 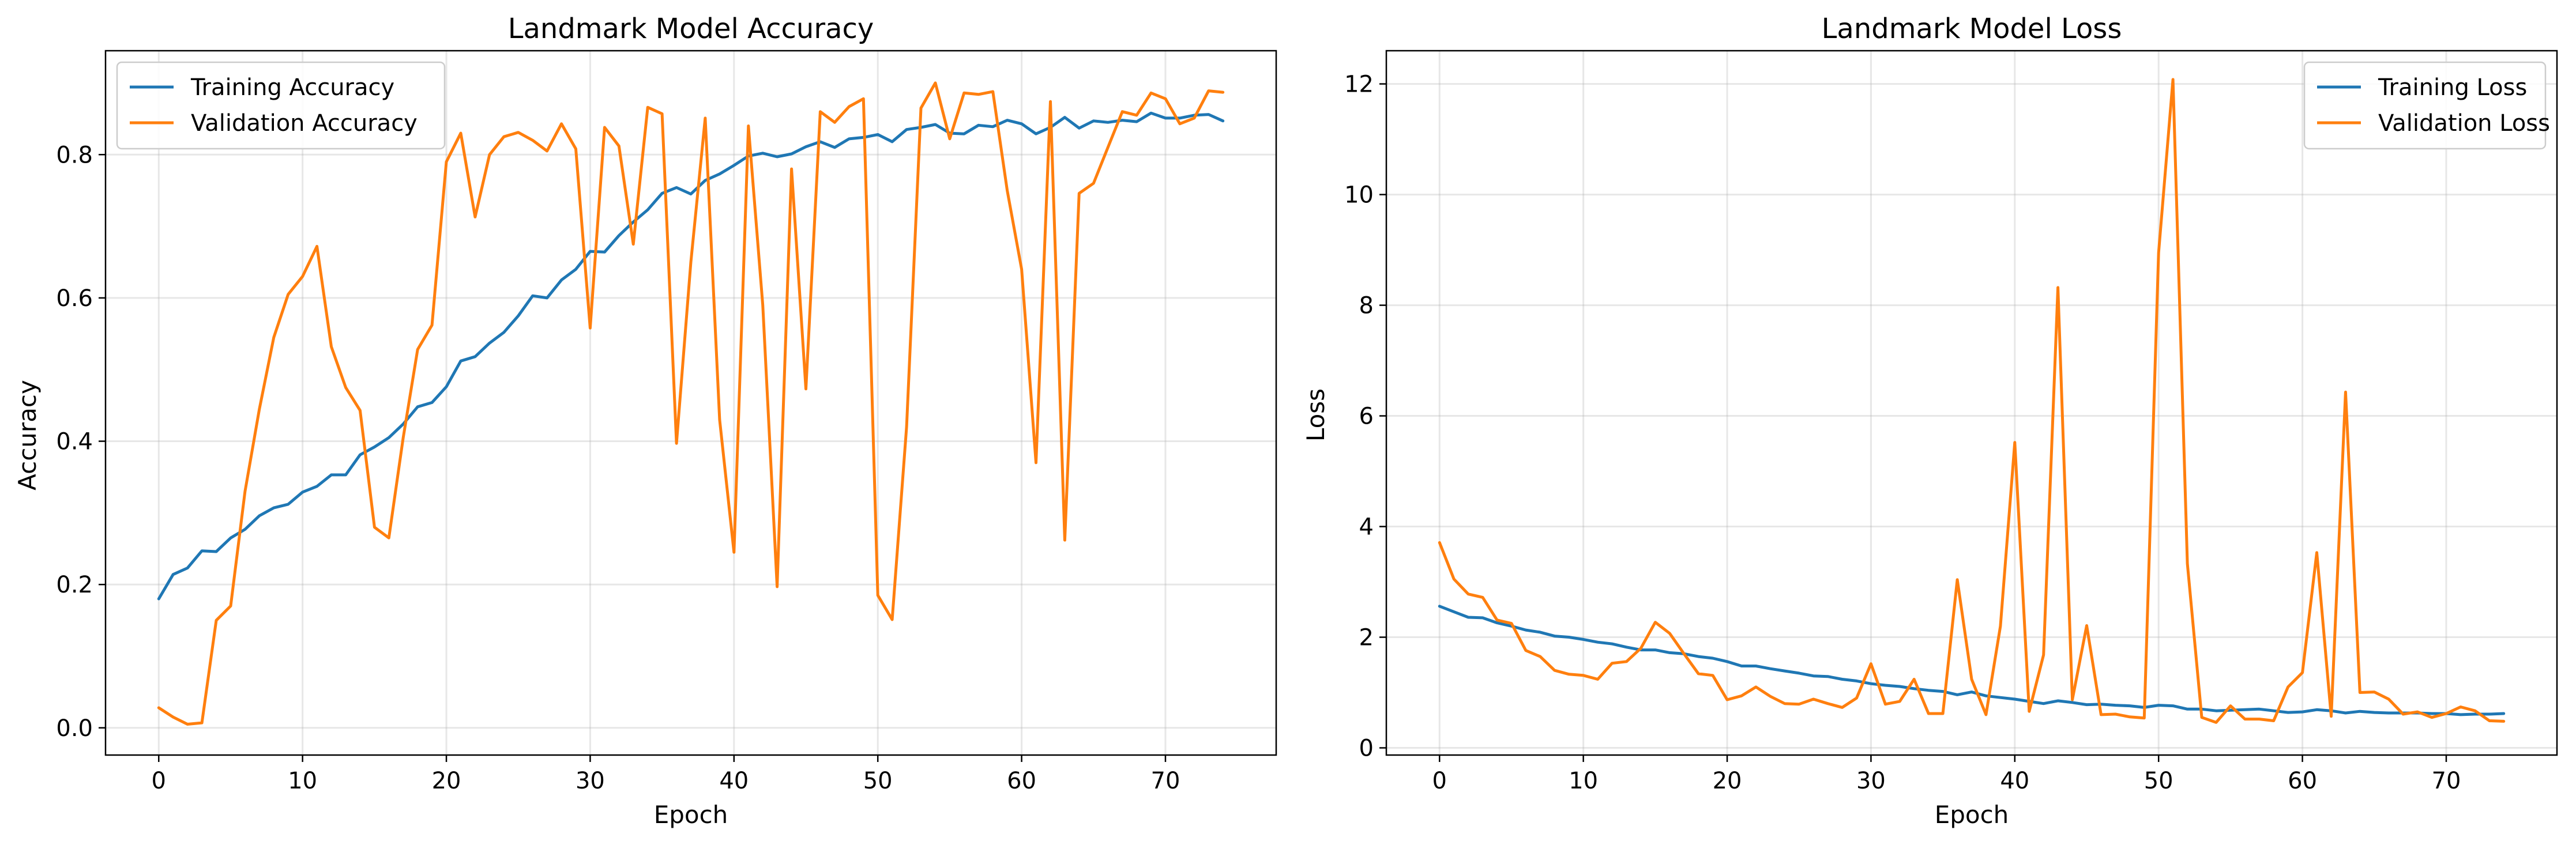 What do you see at coordinates (2446, 781) in the screenshot?
I see `loss-x-tick-label: 70` at bounding box center [2446, 781].